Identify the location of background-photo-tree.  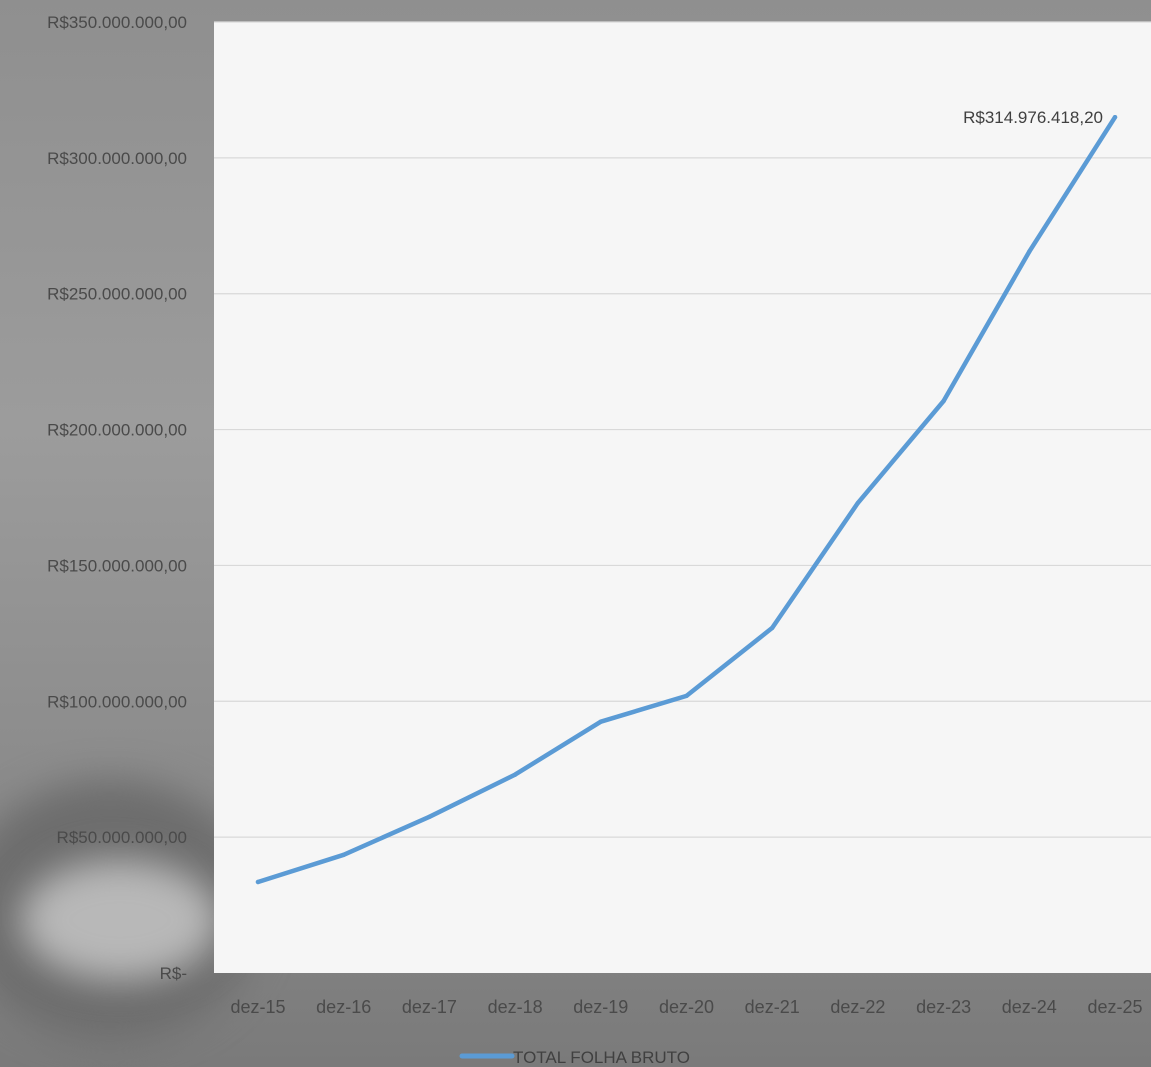
(120, 920).